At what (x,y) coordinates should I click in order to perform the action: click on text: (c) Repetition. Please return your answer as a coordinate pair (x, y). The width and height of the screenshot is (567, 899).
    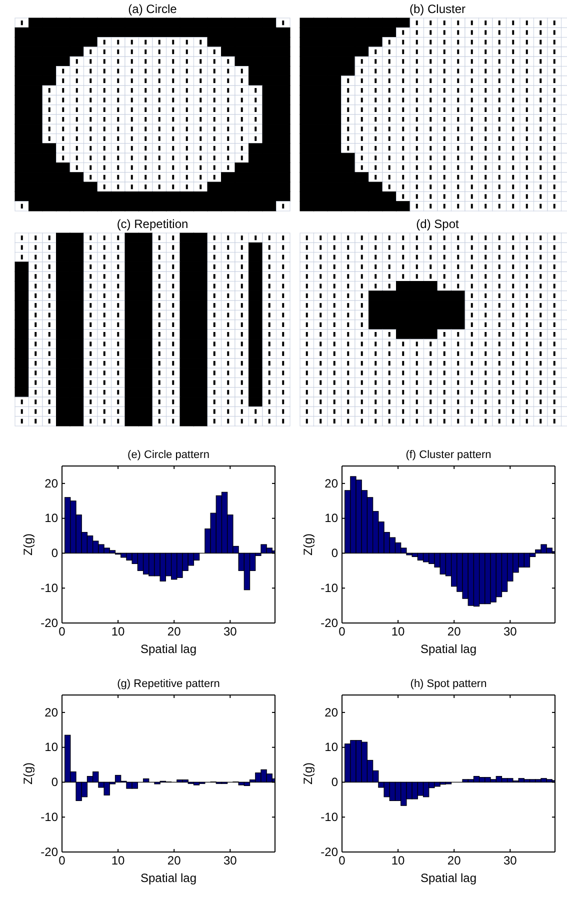
    Looking at the image, I should click on (152, 224).